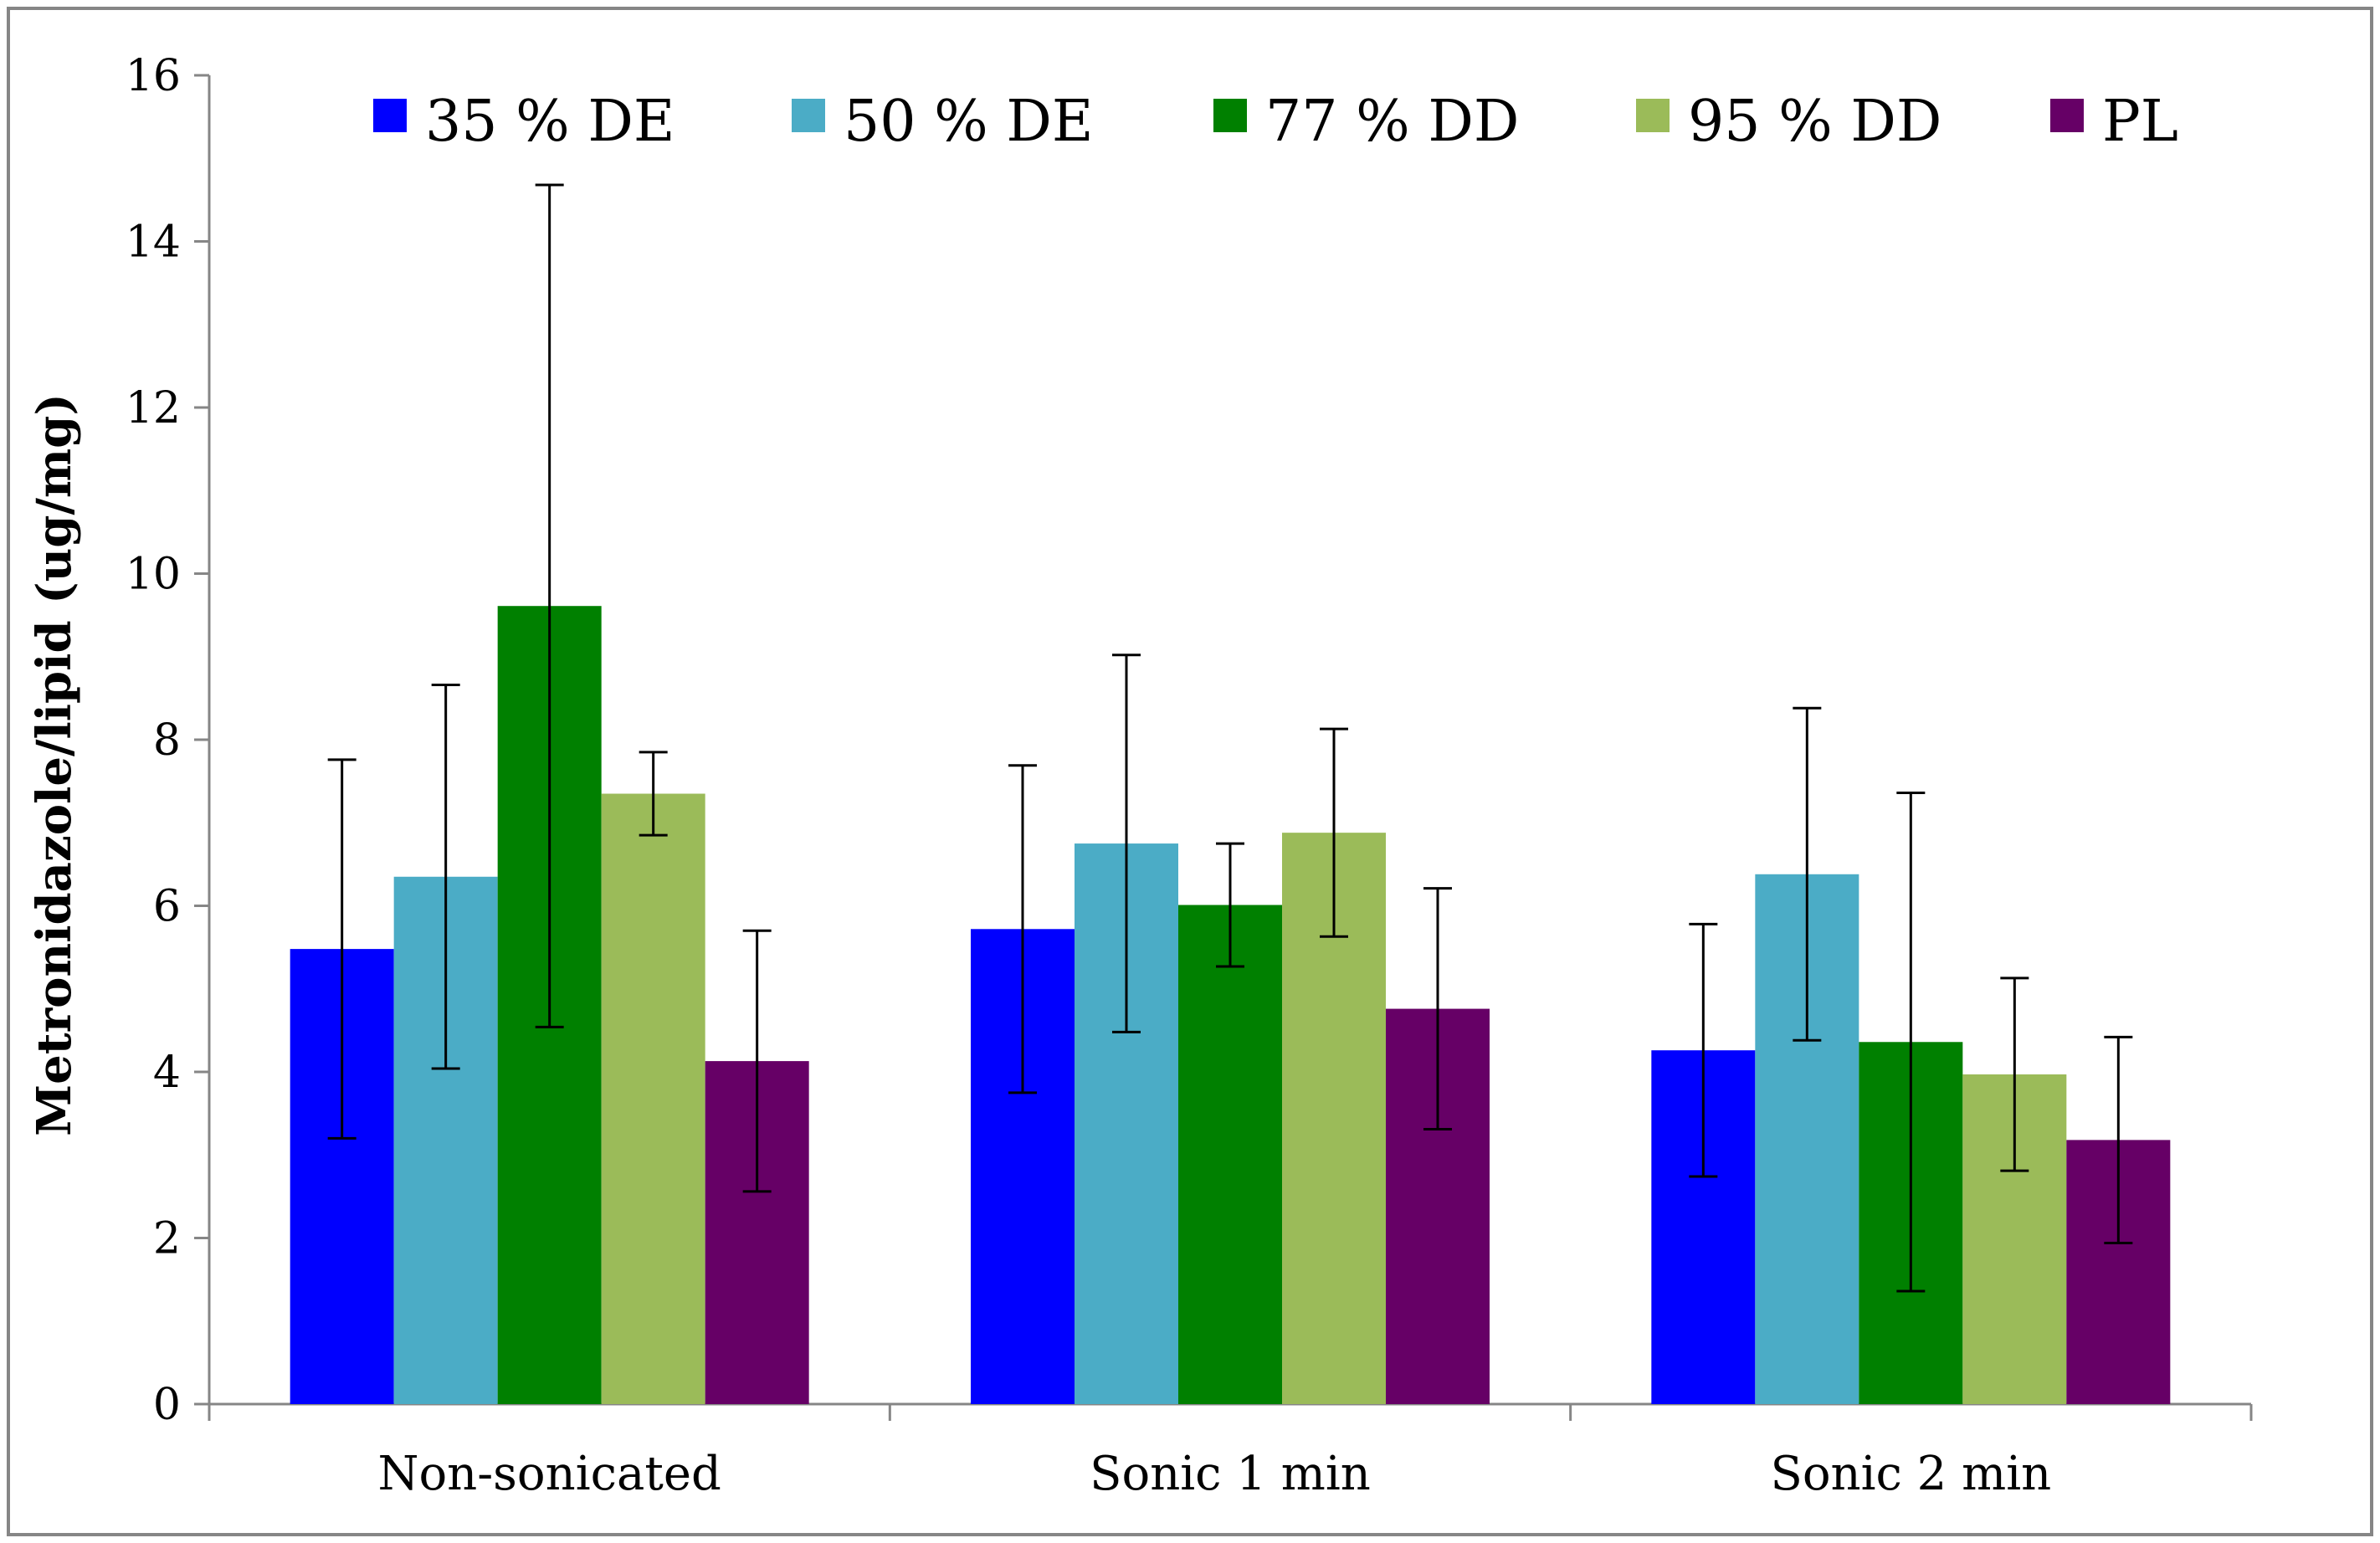  Describe the element at coordinates (1814, 122) in the screenshot. I see `legend-label: 95 % DD` at that location.